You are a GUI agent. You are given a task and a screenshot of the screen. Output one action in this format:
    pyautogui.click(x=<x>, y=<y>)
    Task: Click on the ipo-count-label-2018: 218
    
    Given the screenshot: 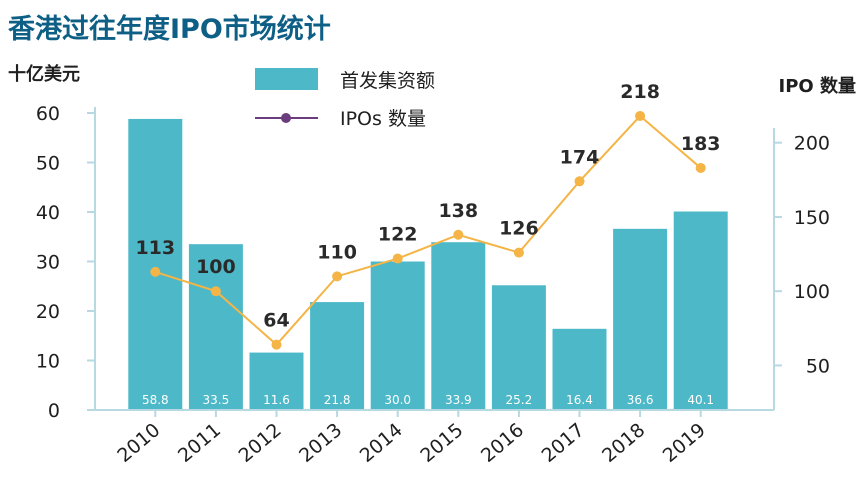 What is the action you would take?
    pyautogui.click(x=640, y=92)
    